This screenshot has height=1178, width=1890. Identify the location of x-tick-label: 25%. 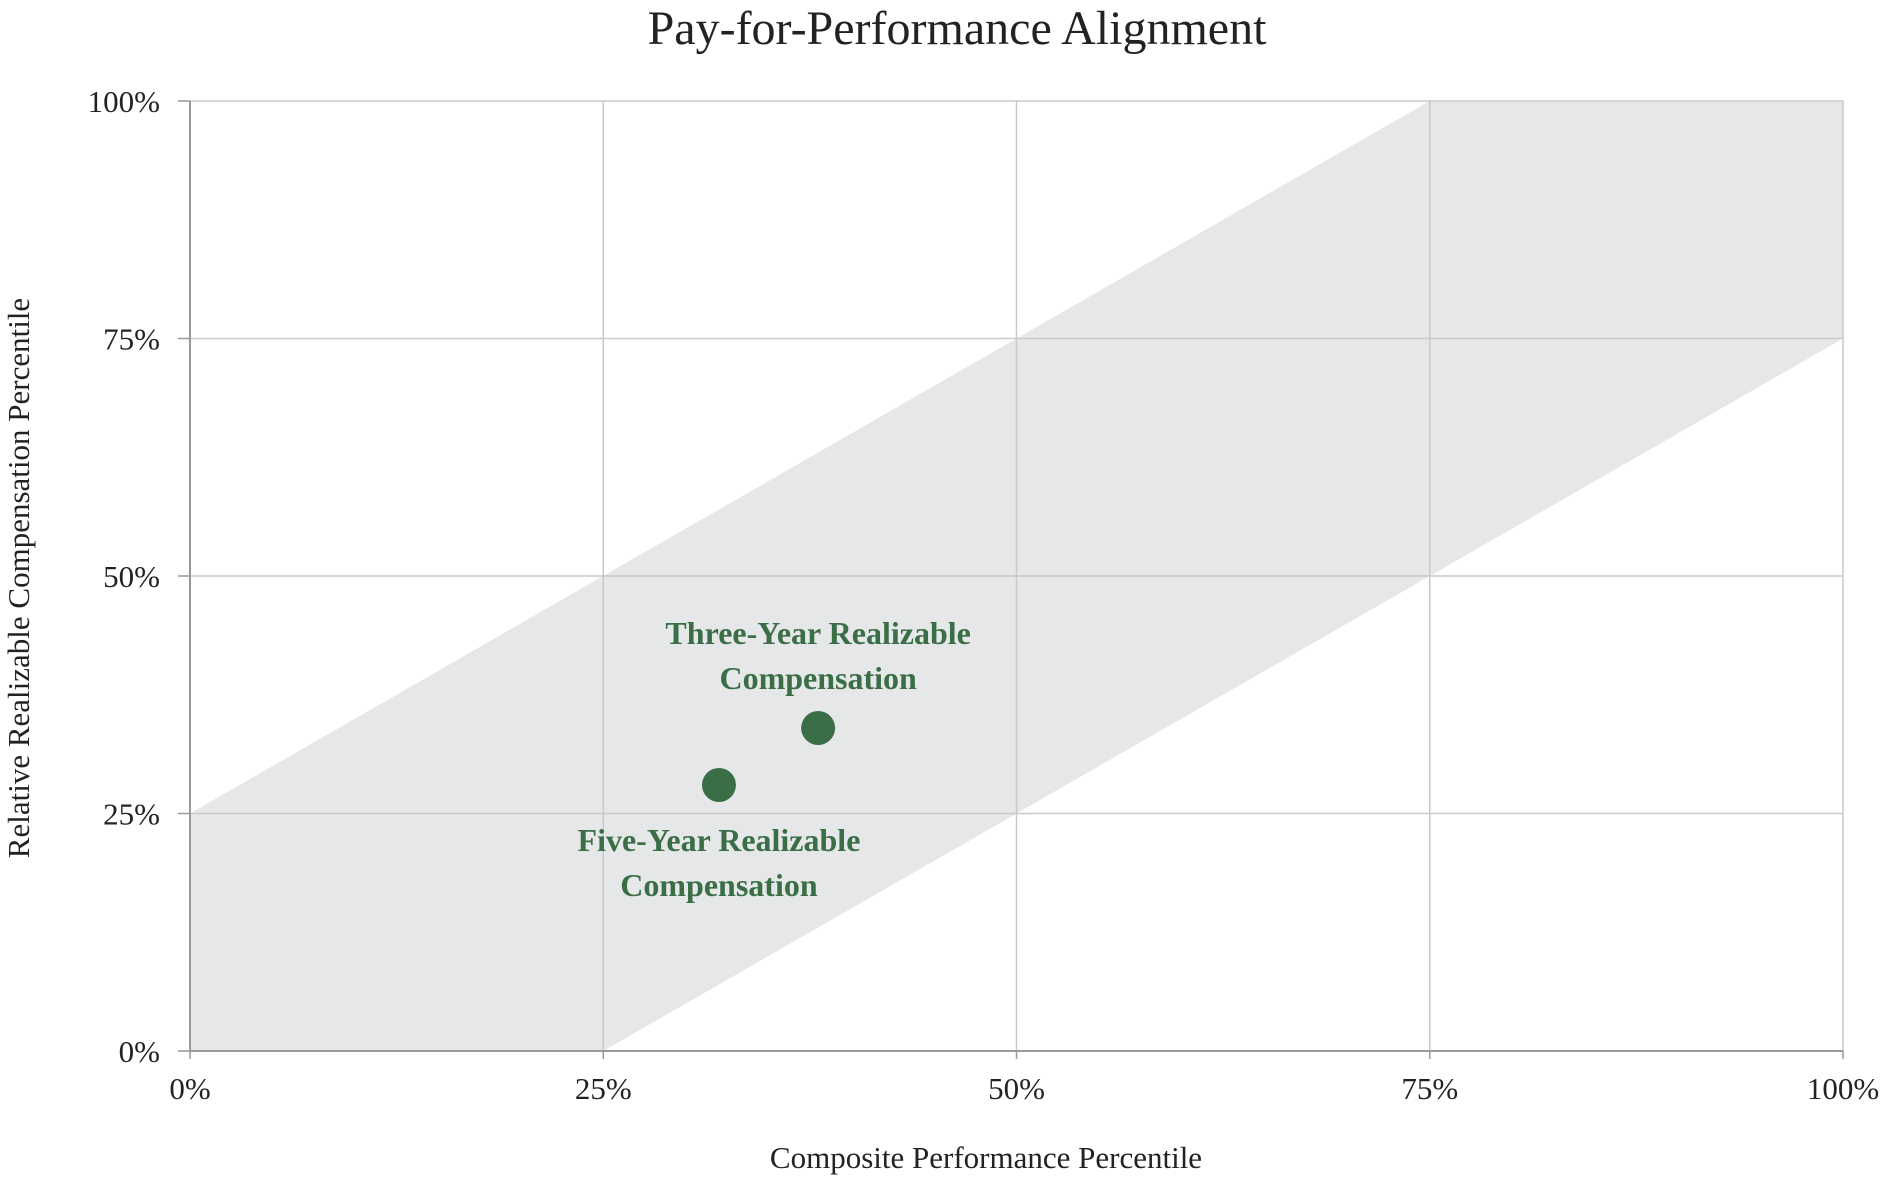
(603, 1088).